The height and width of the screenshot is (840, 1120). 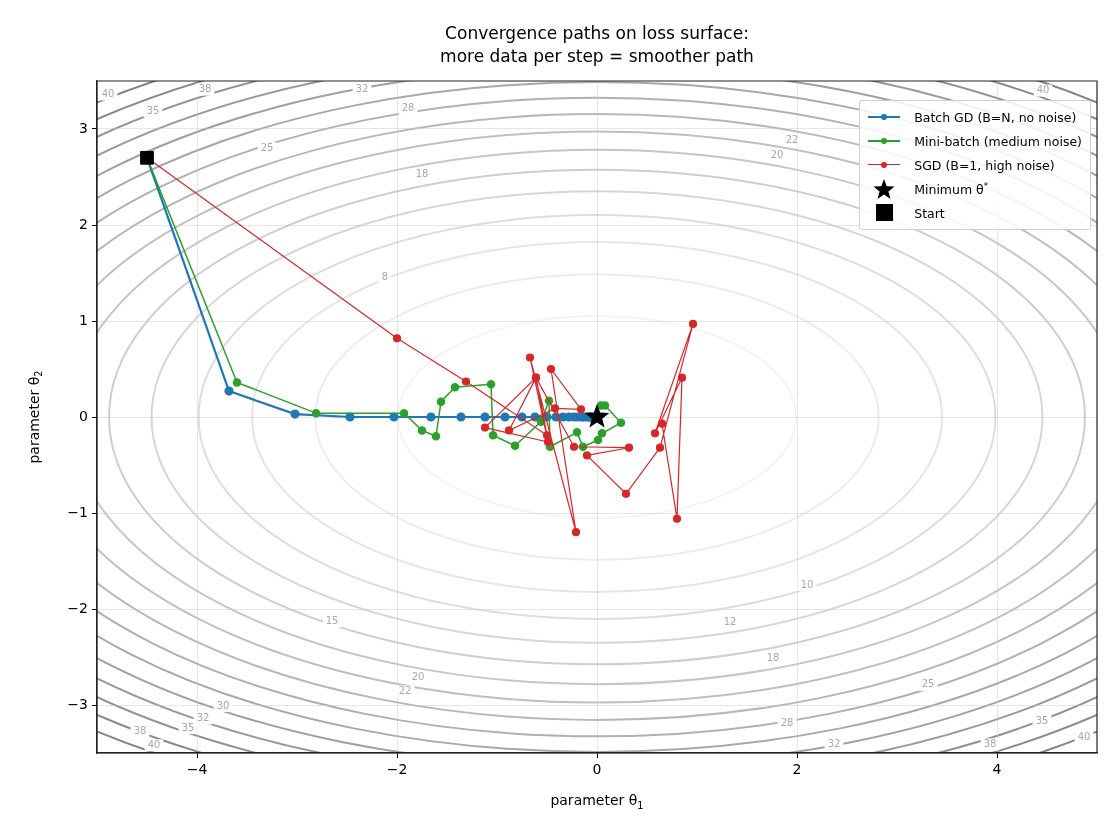 What do you see at coordinates (77, 607) in the screenshot?
I see `y-tick-label: −2` at bounding box center [77, 607].